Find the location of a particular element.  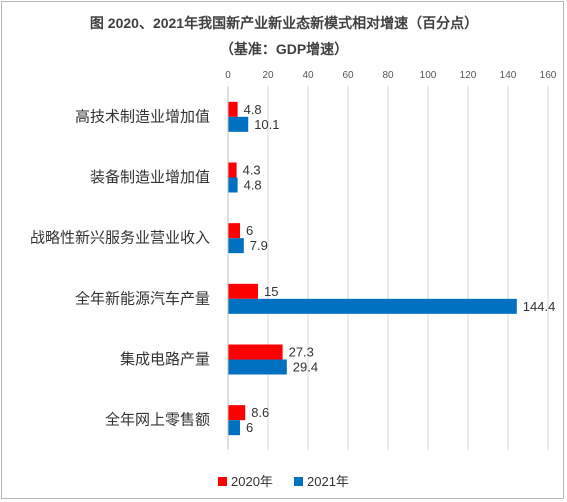

x-tick-label: 120 is located at coordinates (468, 75).